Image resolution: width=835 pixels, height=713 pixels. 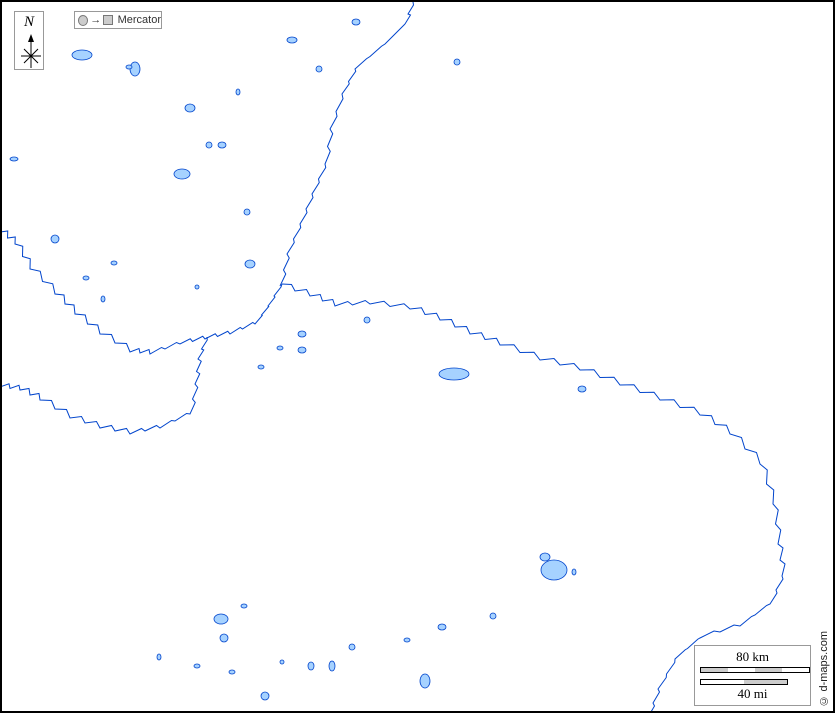 I want to click on square-icon, so click(x=108, y=20).